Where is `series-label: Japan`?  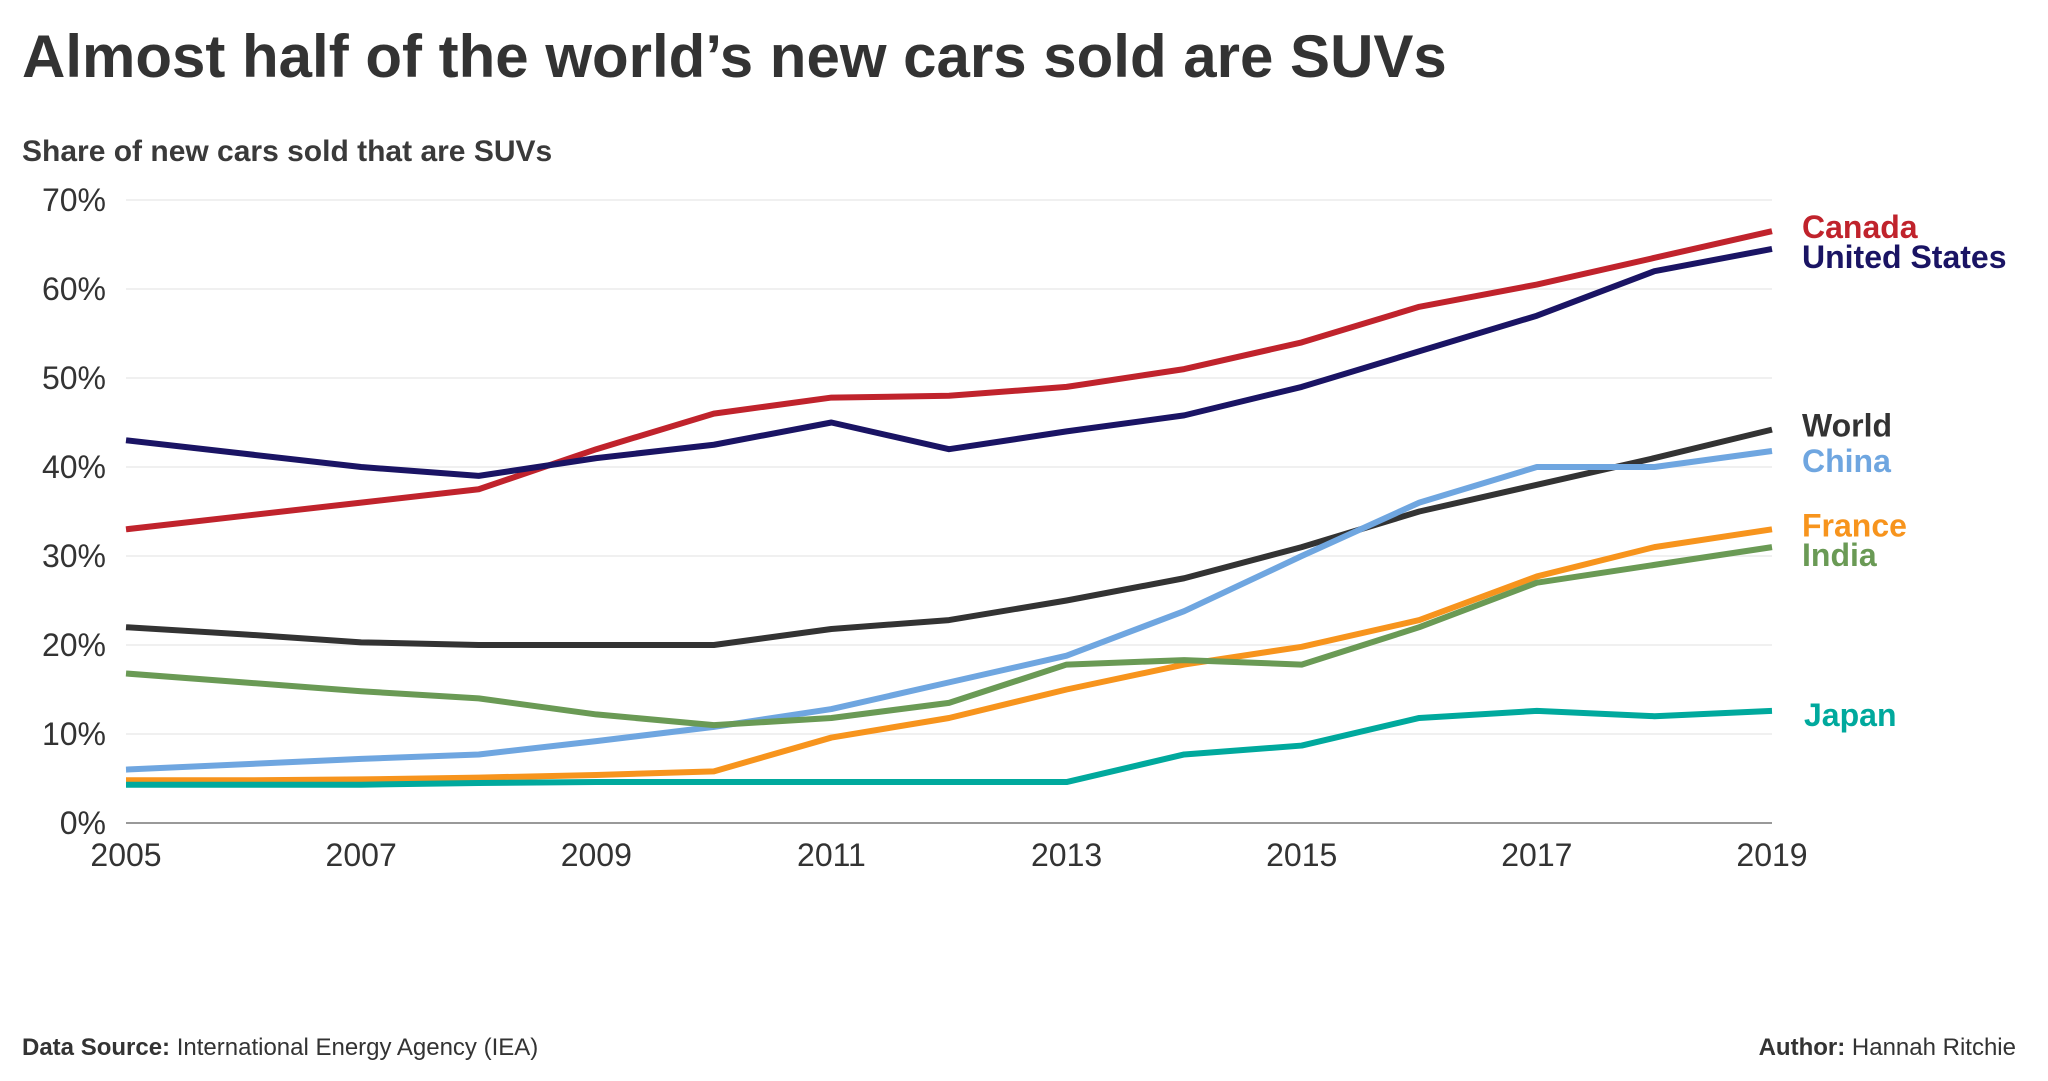 series-label: Japan is located at coordinates (1850, 715).